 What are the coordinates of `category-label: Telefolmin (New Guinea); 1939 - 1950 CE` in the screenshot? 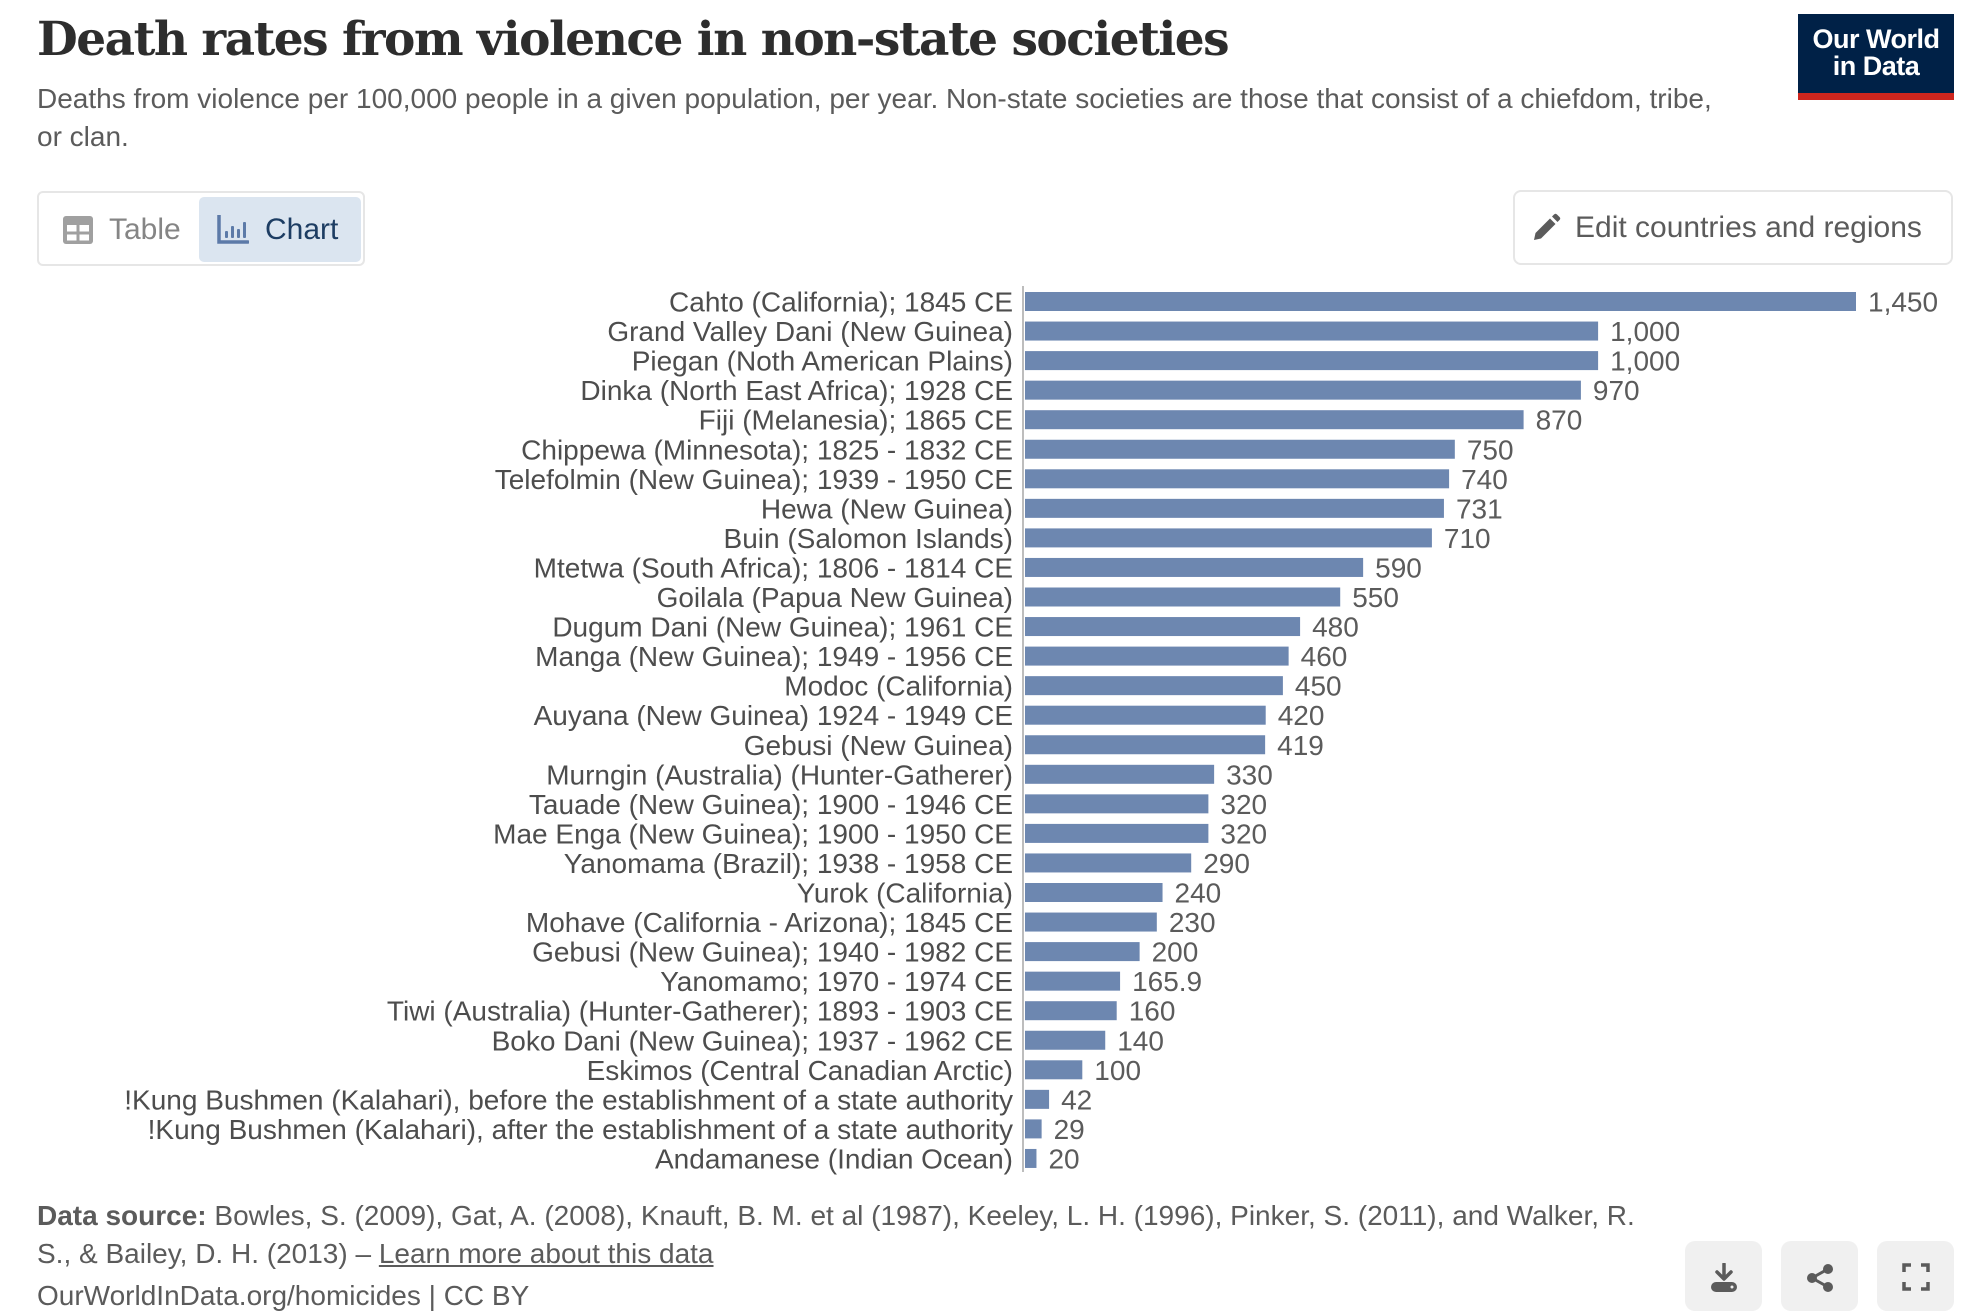 It's located at (754, 479).